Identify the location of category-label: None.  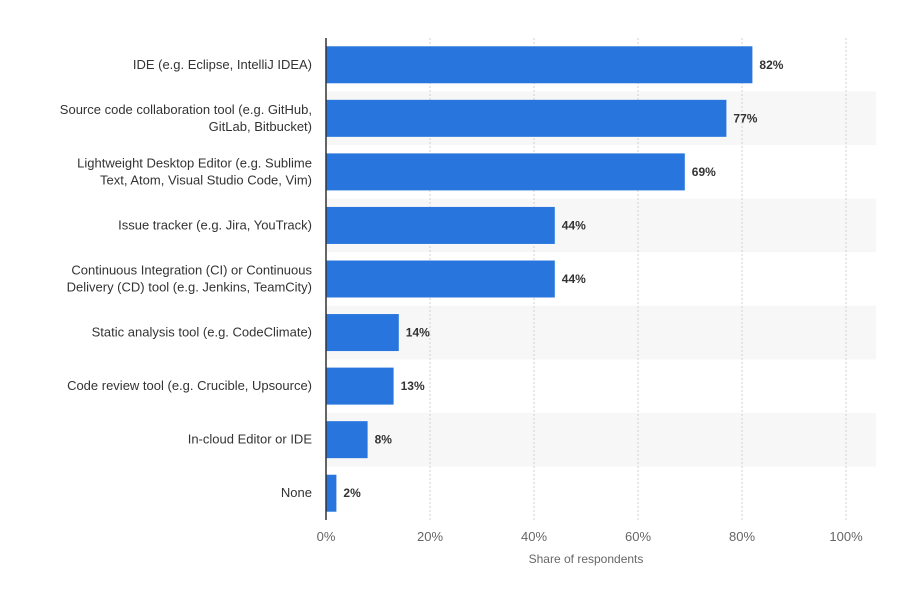
(296, 492).